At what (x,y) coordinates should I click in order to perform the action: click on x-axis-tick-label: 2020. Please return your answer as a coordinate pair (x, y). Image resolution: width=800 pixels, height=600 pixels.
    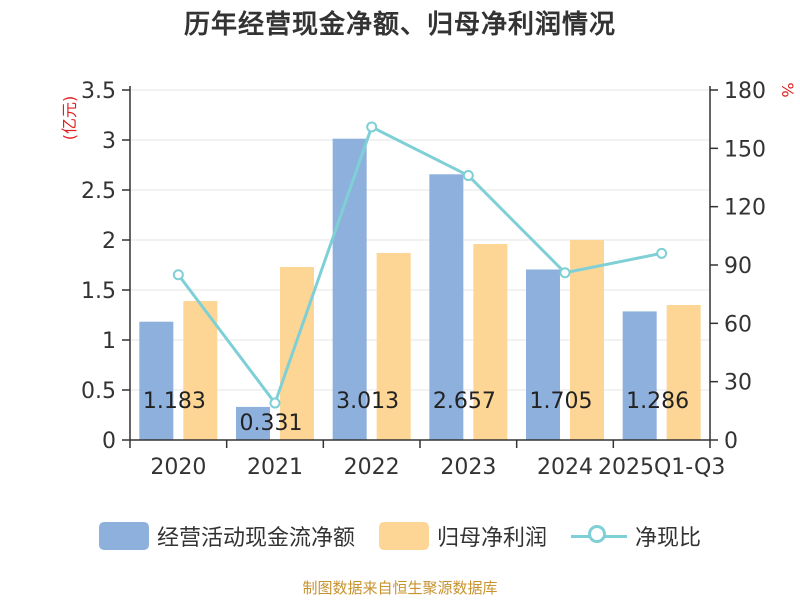
    Looking at the image, I should click on (178, 467).